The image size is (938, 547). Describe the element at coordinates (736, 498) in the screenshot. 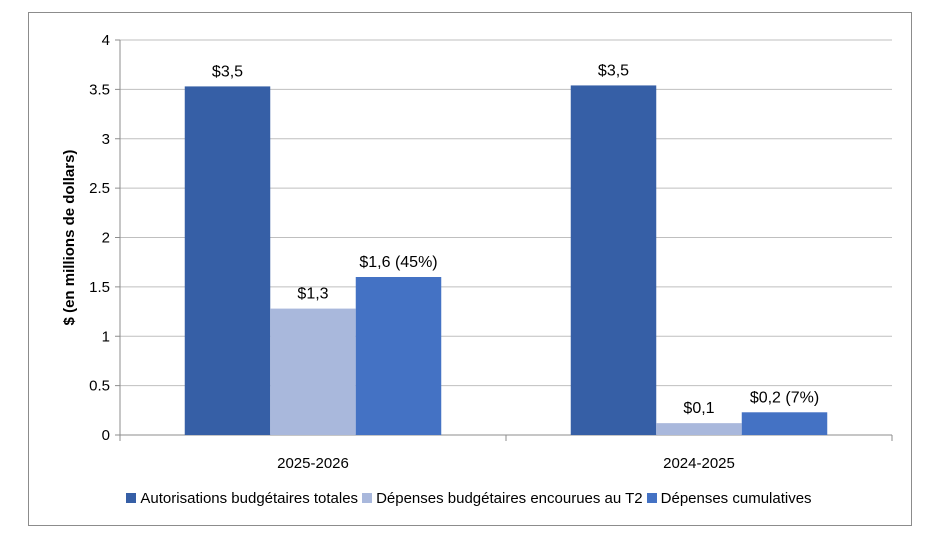

I see `legend-label: Dépenses cumulatives` at that location.